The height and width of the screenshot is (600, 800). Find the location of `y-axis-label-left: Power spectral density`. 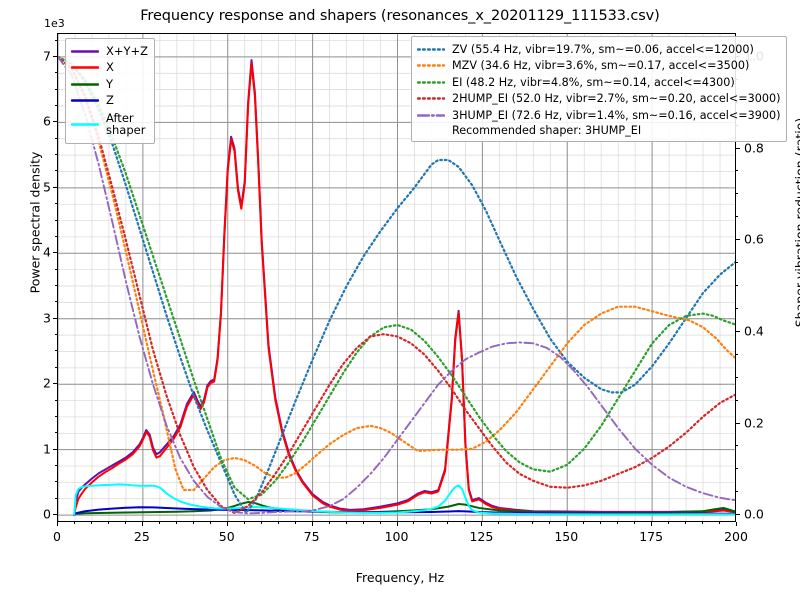

y-axis-label-left: Power spectral density is located at coordinates (35, 222).